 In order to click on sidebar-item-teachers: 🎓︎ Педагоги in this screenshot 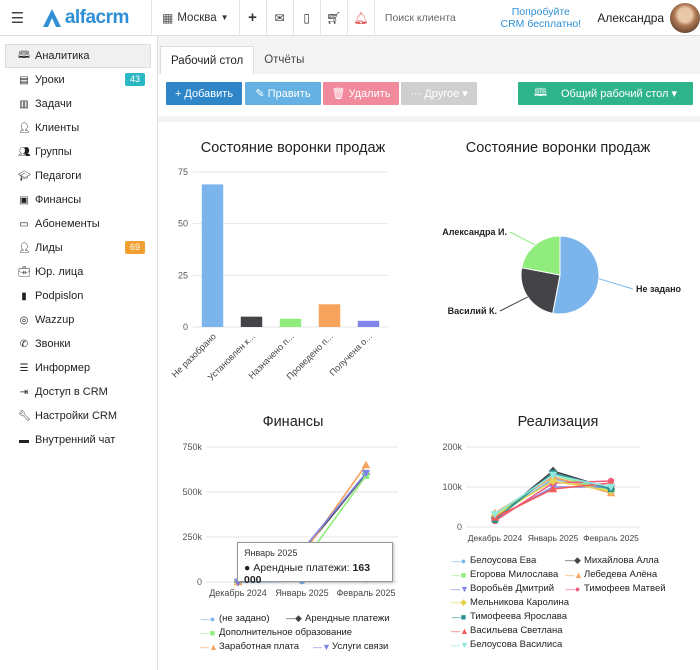, I will do `click(78, 176)`.